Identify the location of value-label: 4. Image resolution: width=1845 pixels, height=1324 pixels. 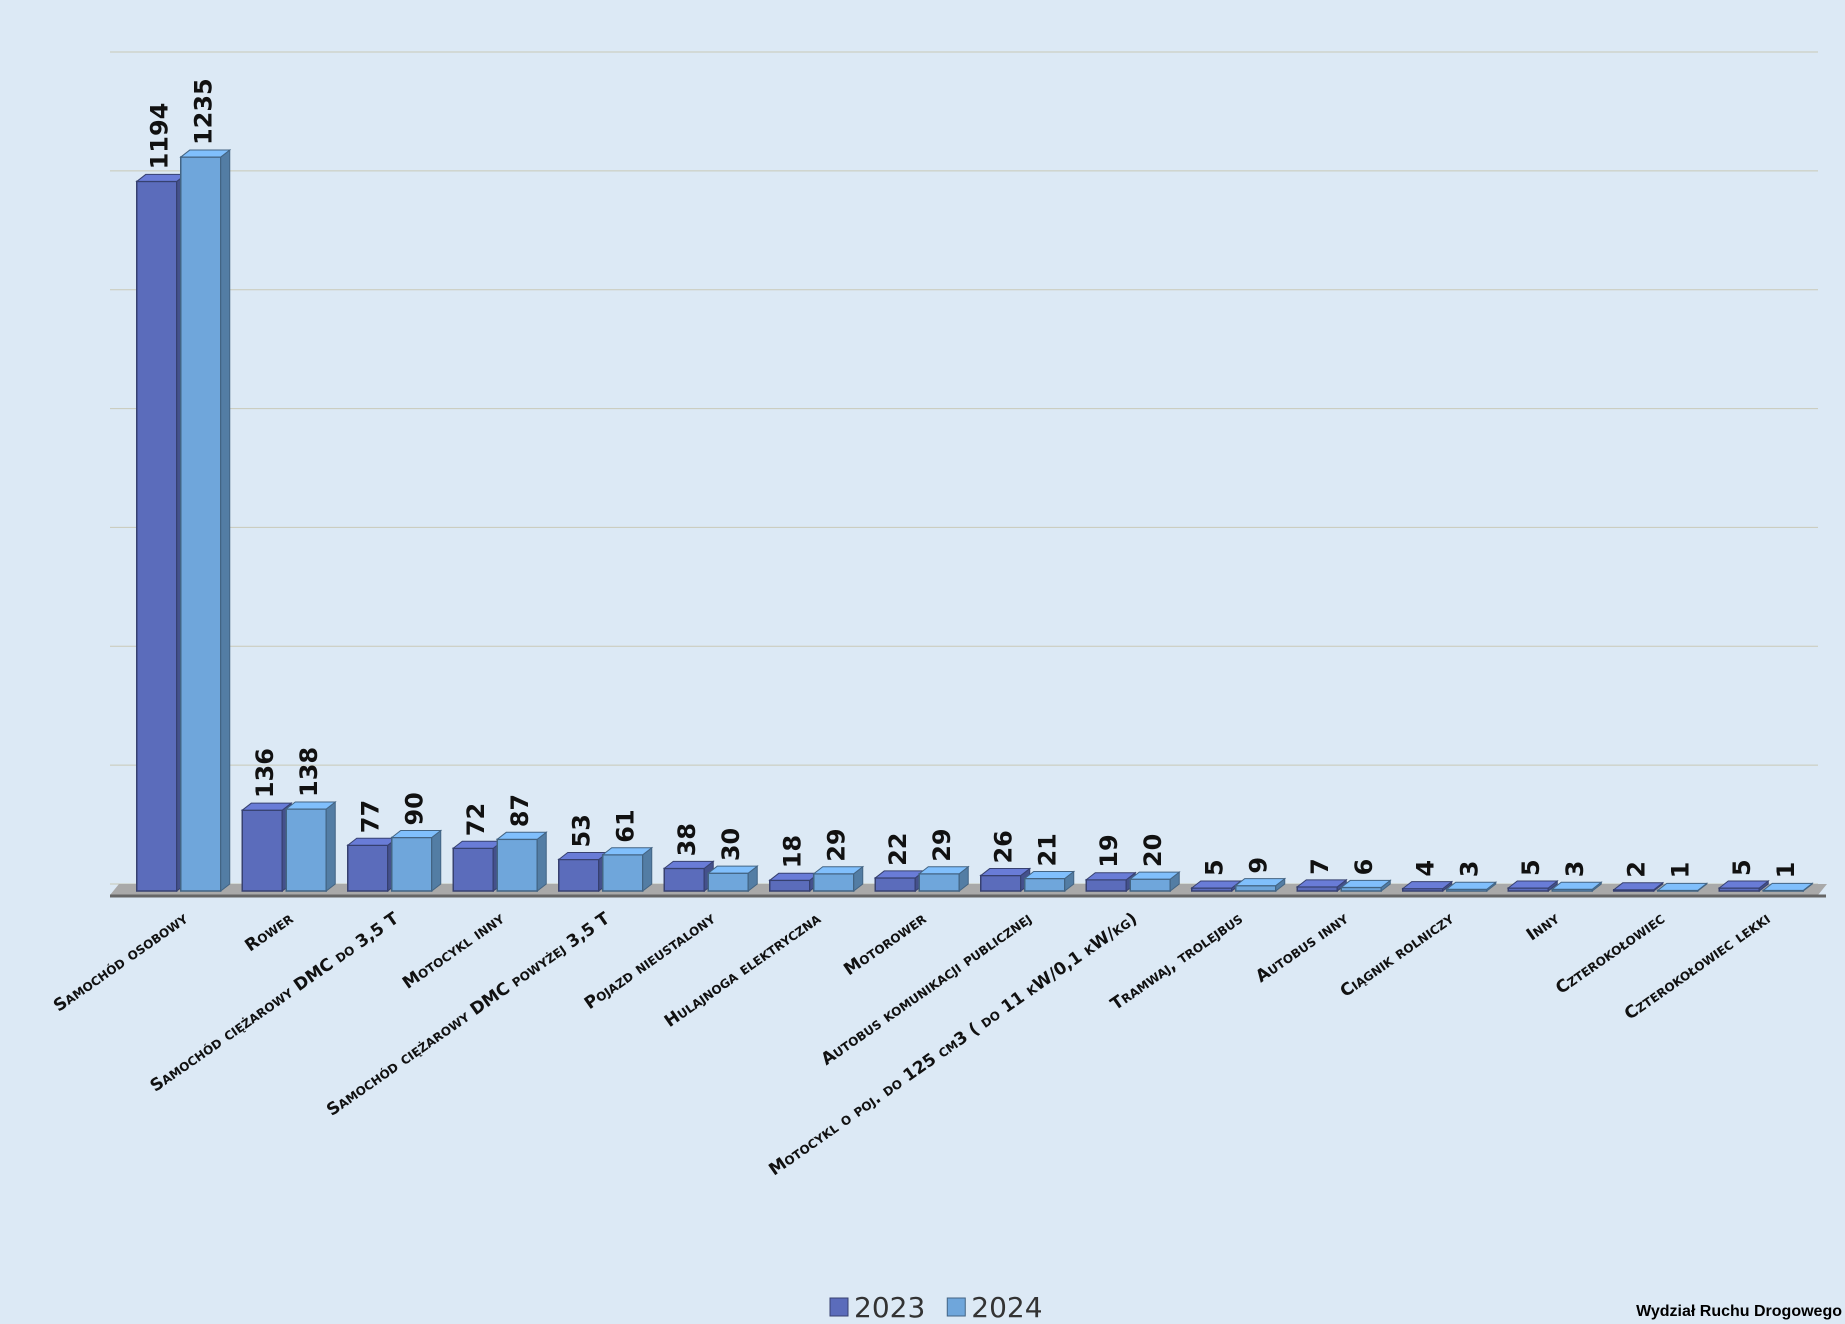
(1426, 868).